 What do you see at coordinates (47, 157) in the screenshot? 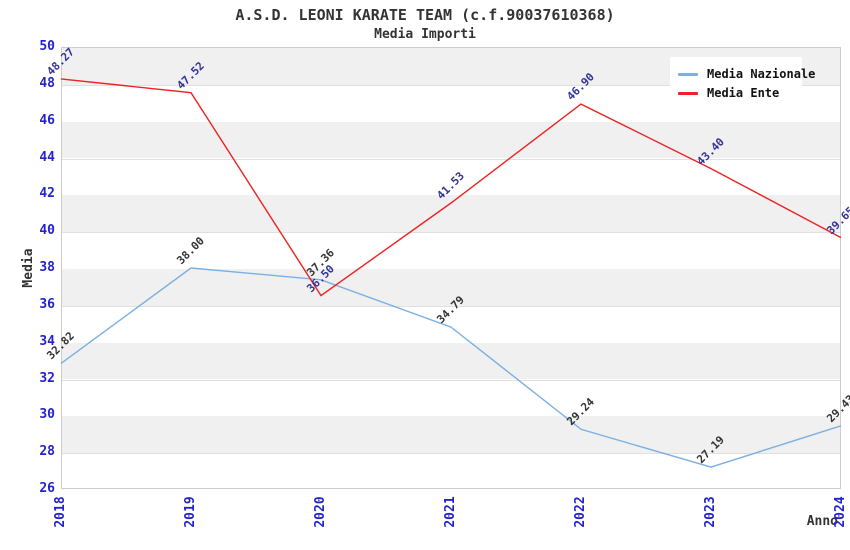
I see `y-tick-label: 44` at bounding box center [47, 157].